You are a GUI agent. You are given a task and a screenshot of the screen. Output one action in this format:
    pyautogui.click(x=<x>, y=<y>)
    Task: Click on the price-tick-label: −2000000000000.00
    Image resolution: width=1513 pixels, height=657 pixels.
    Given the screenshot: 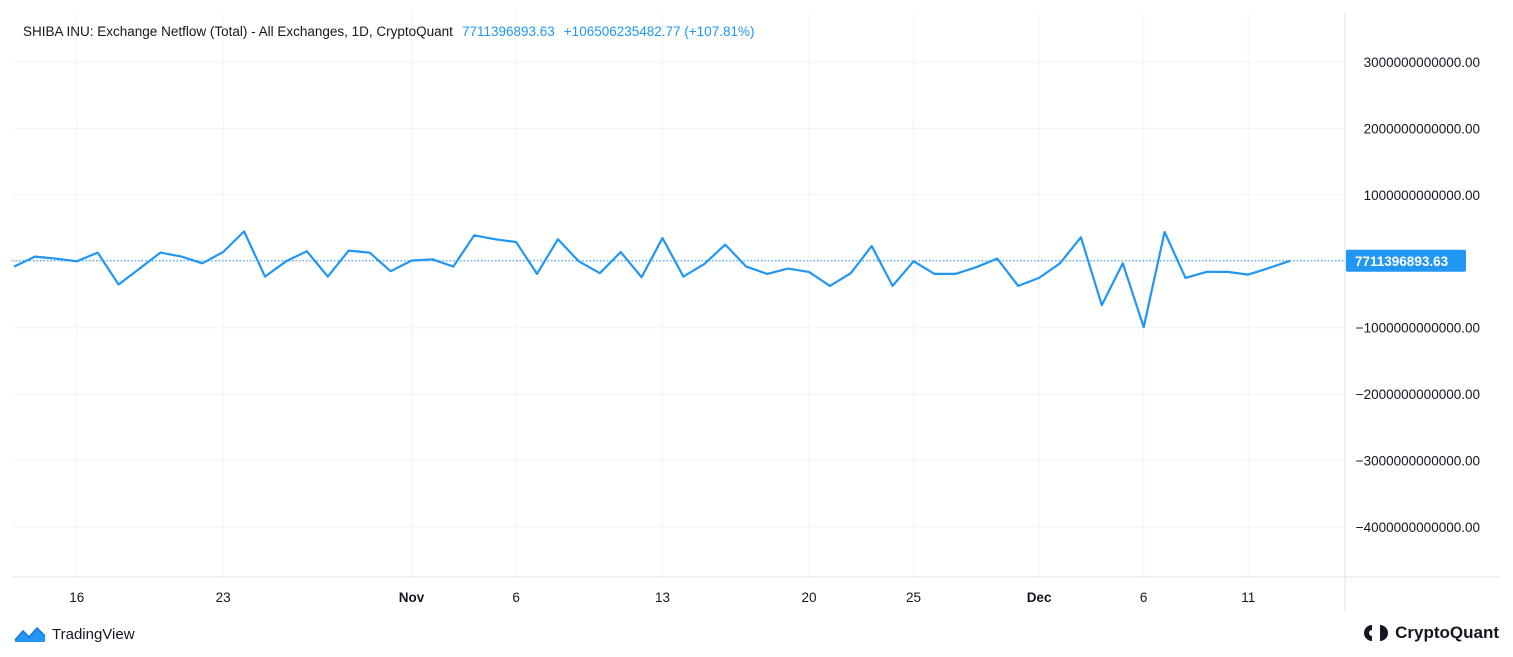 What is the action you would take?
    pyautogui.click(x=1418, y=394)
    